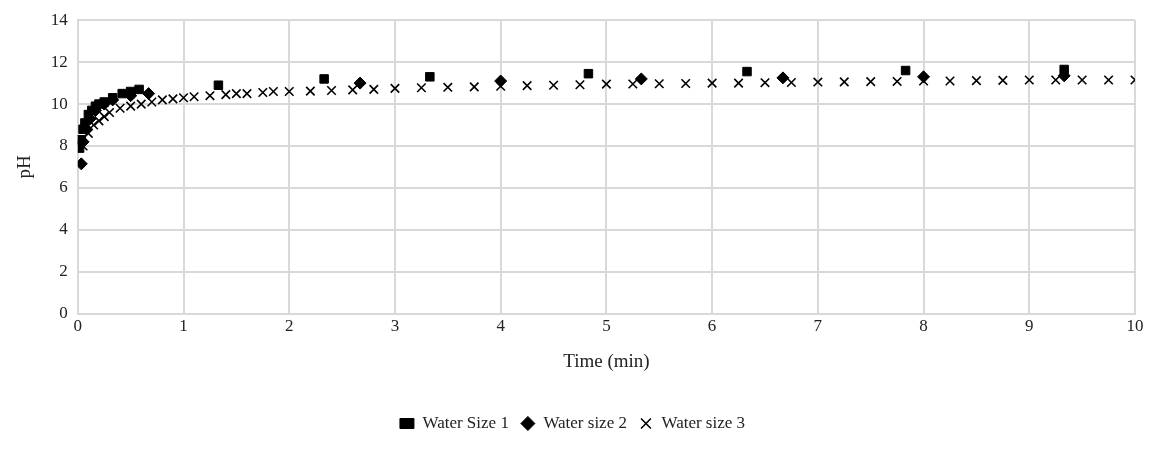 This screenshot has width=1153, height=452. Describe the element at coordinates (501, 326) in the screenshot. I see `x-tick-label: 4` at that location.